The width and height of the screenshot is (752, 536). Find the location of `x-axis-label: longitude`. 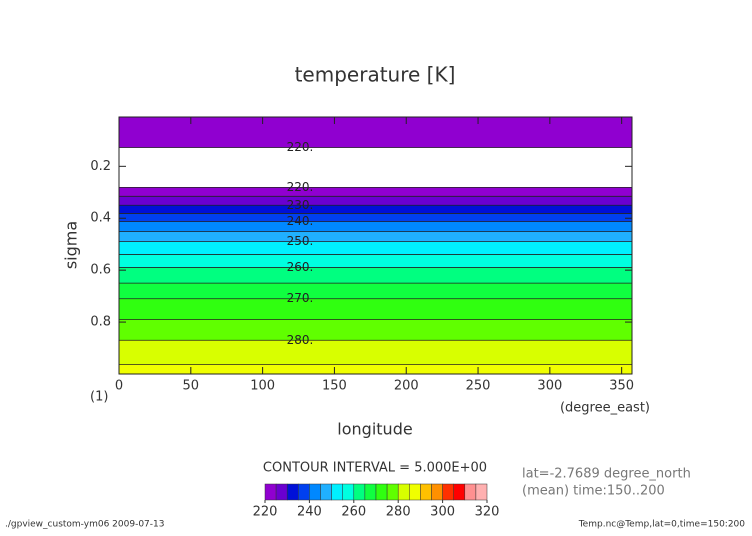

x-axis-label: longitude is located at coordinates (374, 429).